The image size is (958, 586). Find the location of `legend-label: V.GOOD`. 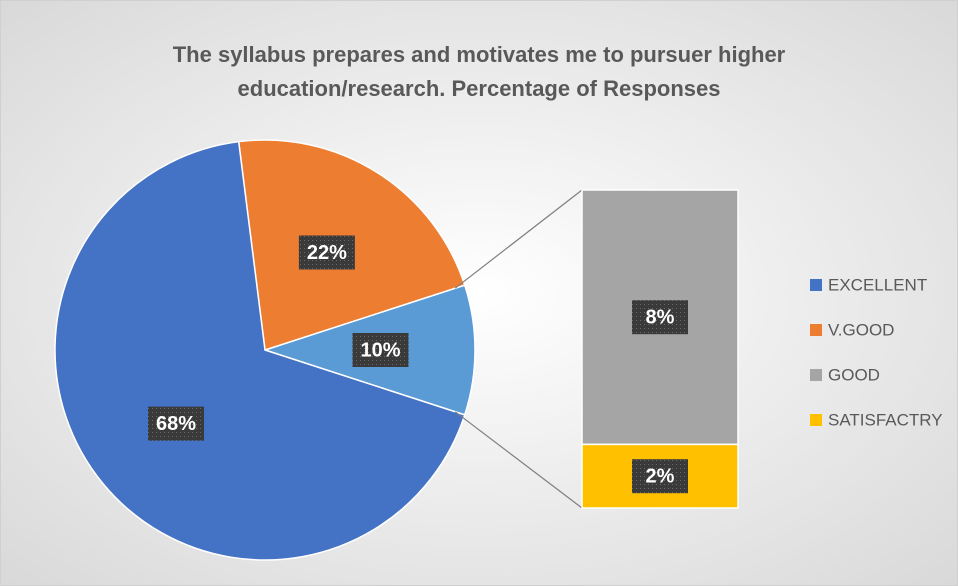

legend-label: V.GOOD is located at coordinates (861, 329).